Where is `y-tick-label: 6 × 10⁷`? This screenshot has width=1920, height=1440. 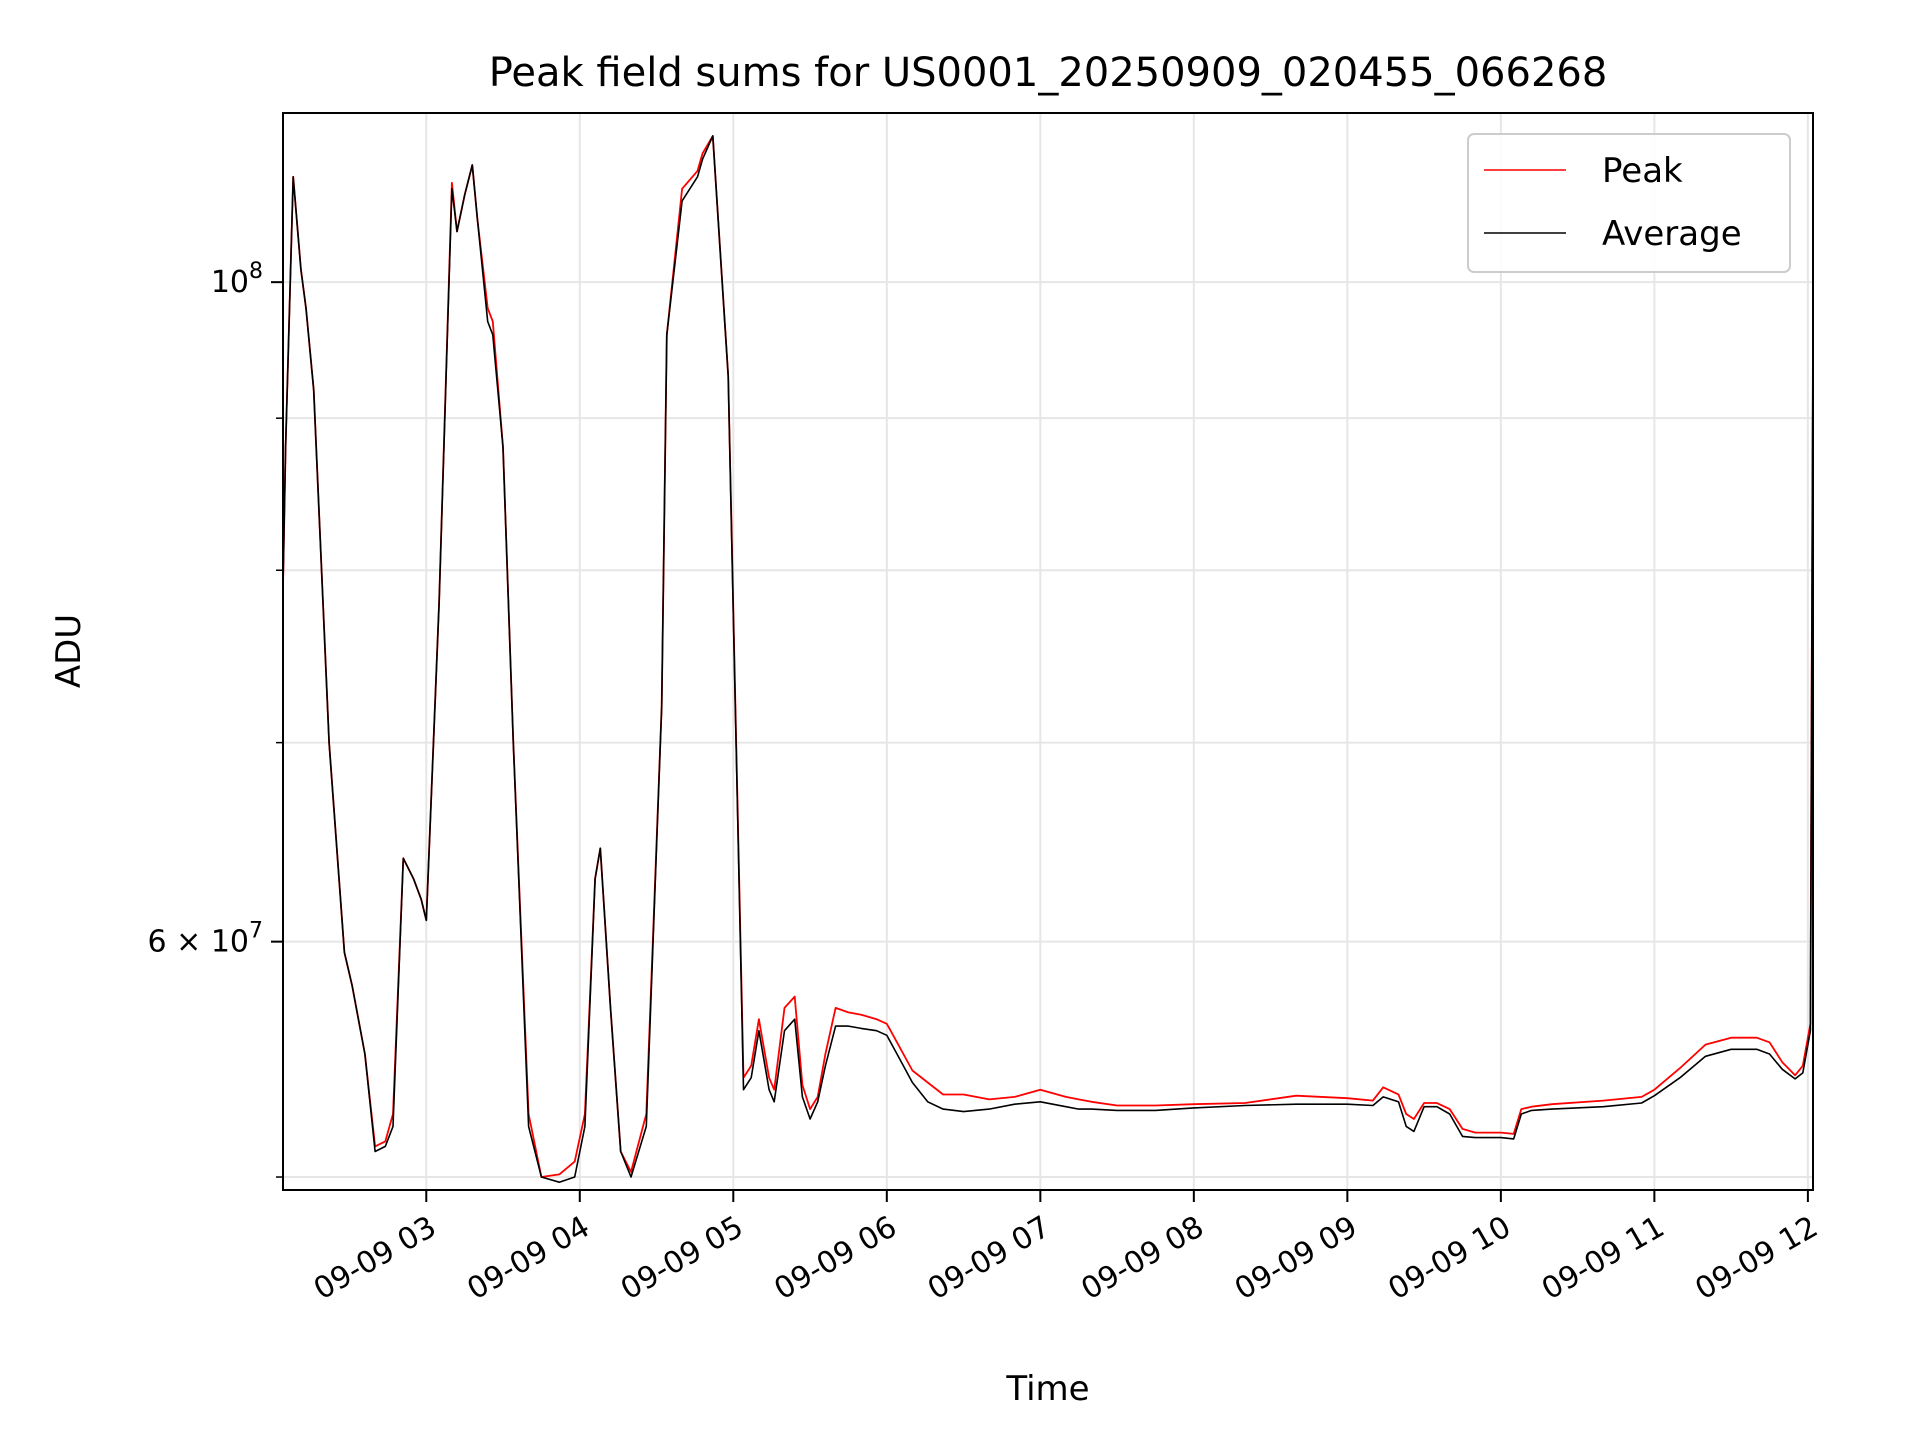 y-tick-label: 6 × 10⁷ is located at coordinates (205, 939).